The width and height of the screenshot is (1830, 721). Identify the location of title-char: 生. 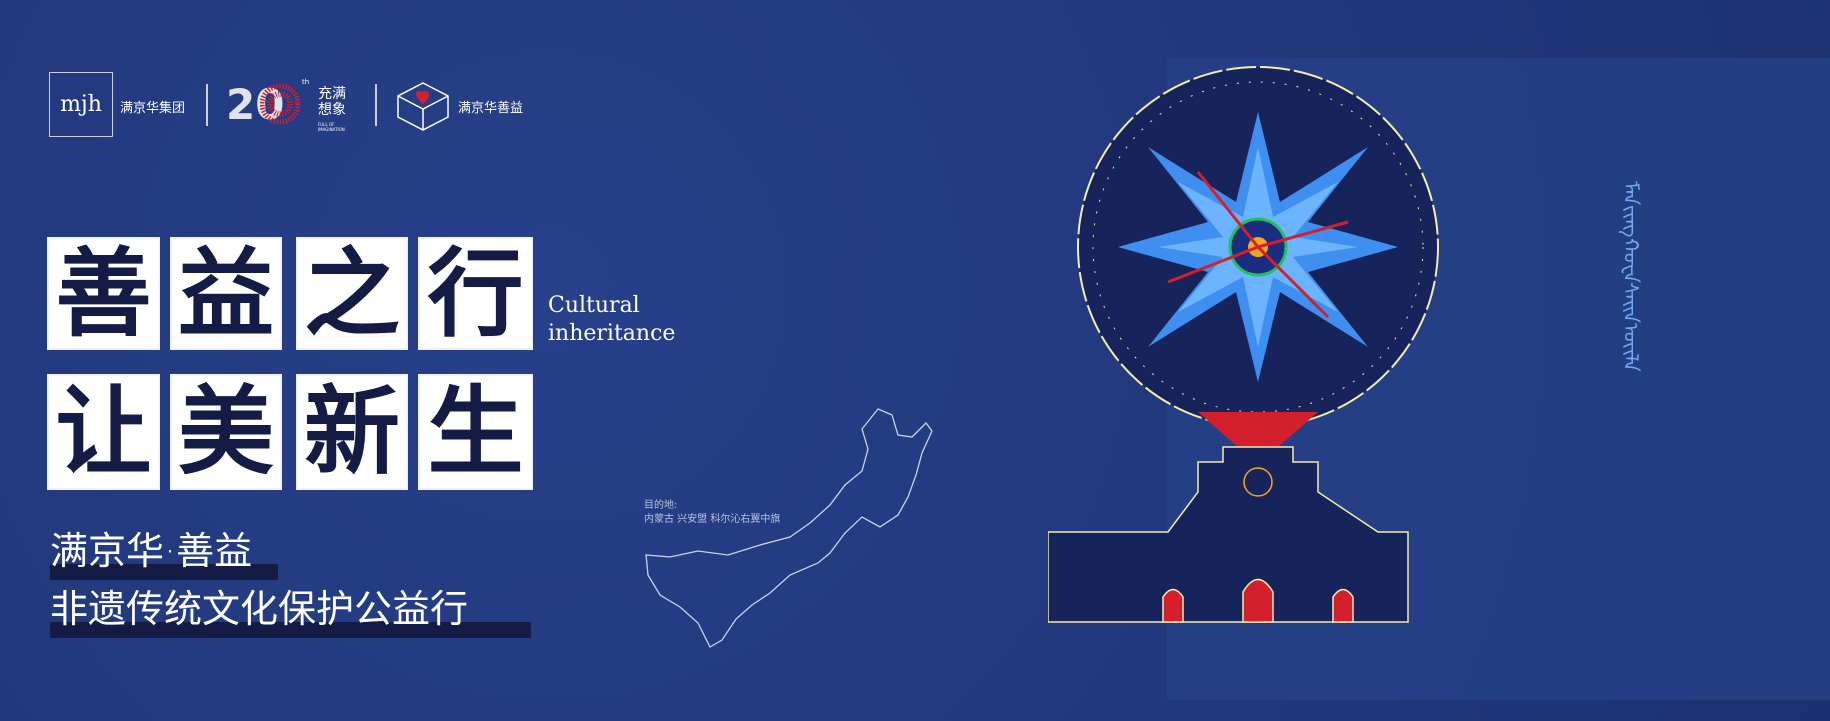
(475, 432).